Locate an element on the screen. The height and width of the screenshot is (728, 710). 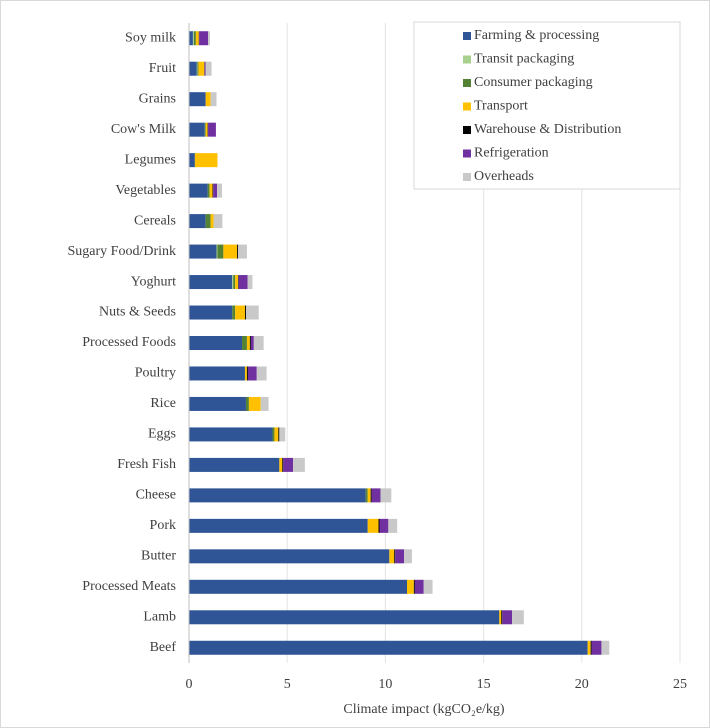
legend-label: Refrigeration is located at coordinates (511, 153).